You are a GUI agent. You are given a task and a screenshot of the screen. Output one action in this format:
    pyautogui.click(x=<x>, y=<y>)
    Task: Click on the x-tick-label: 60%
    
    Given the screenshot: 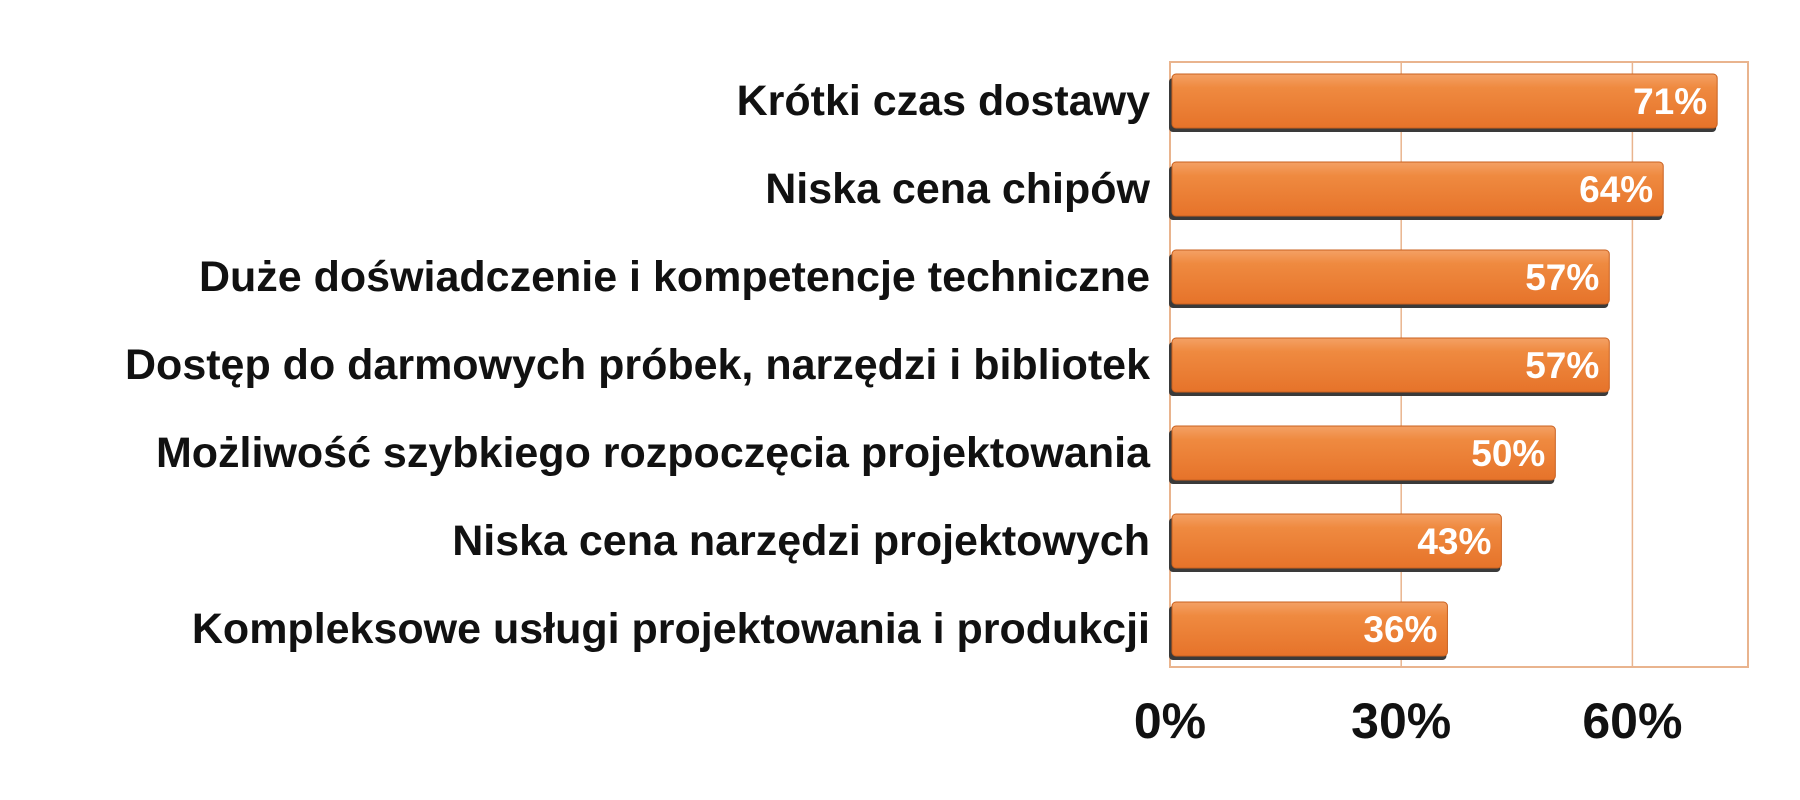 What is the action you would take?
    pyautogui.click(x=1632, y=721)
    